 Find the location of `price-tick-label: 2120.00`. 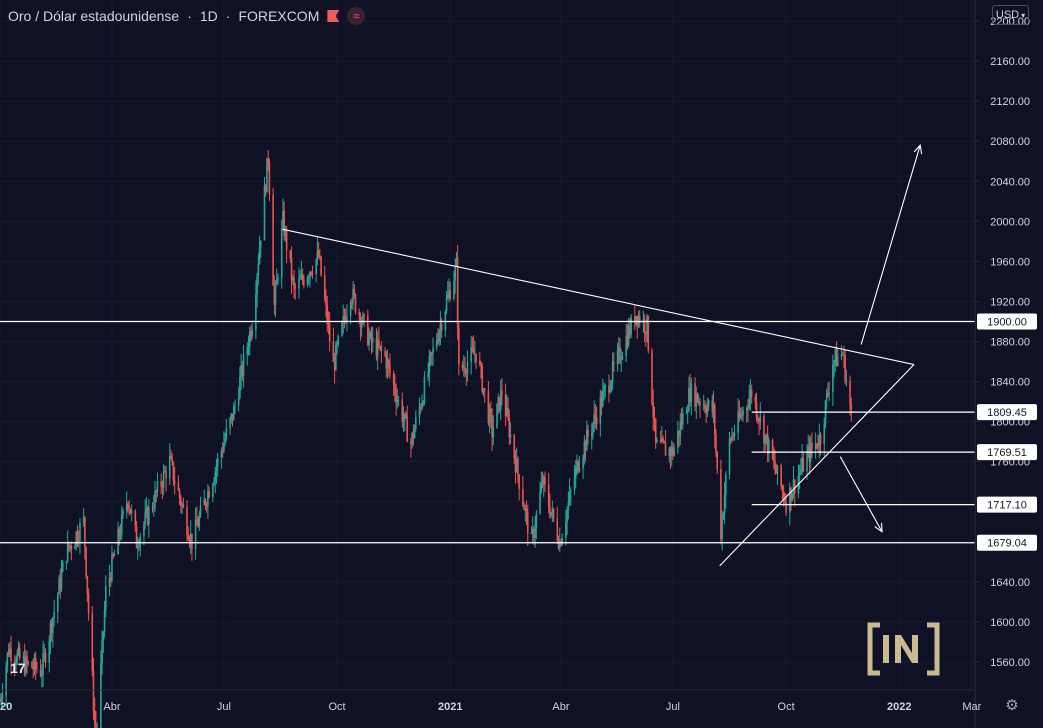

price-tick-label: 2120.00 is located at coordinates (1010, 102).